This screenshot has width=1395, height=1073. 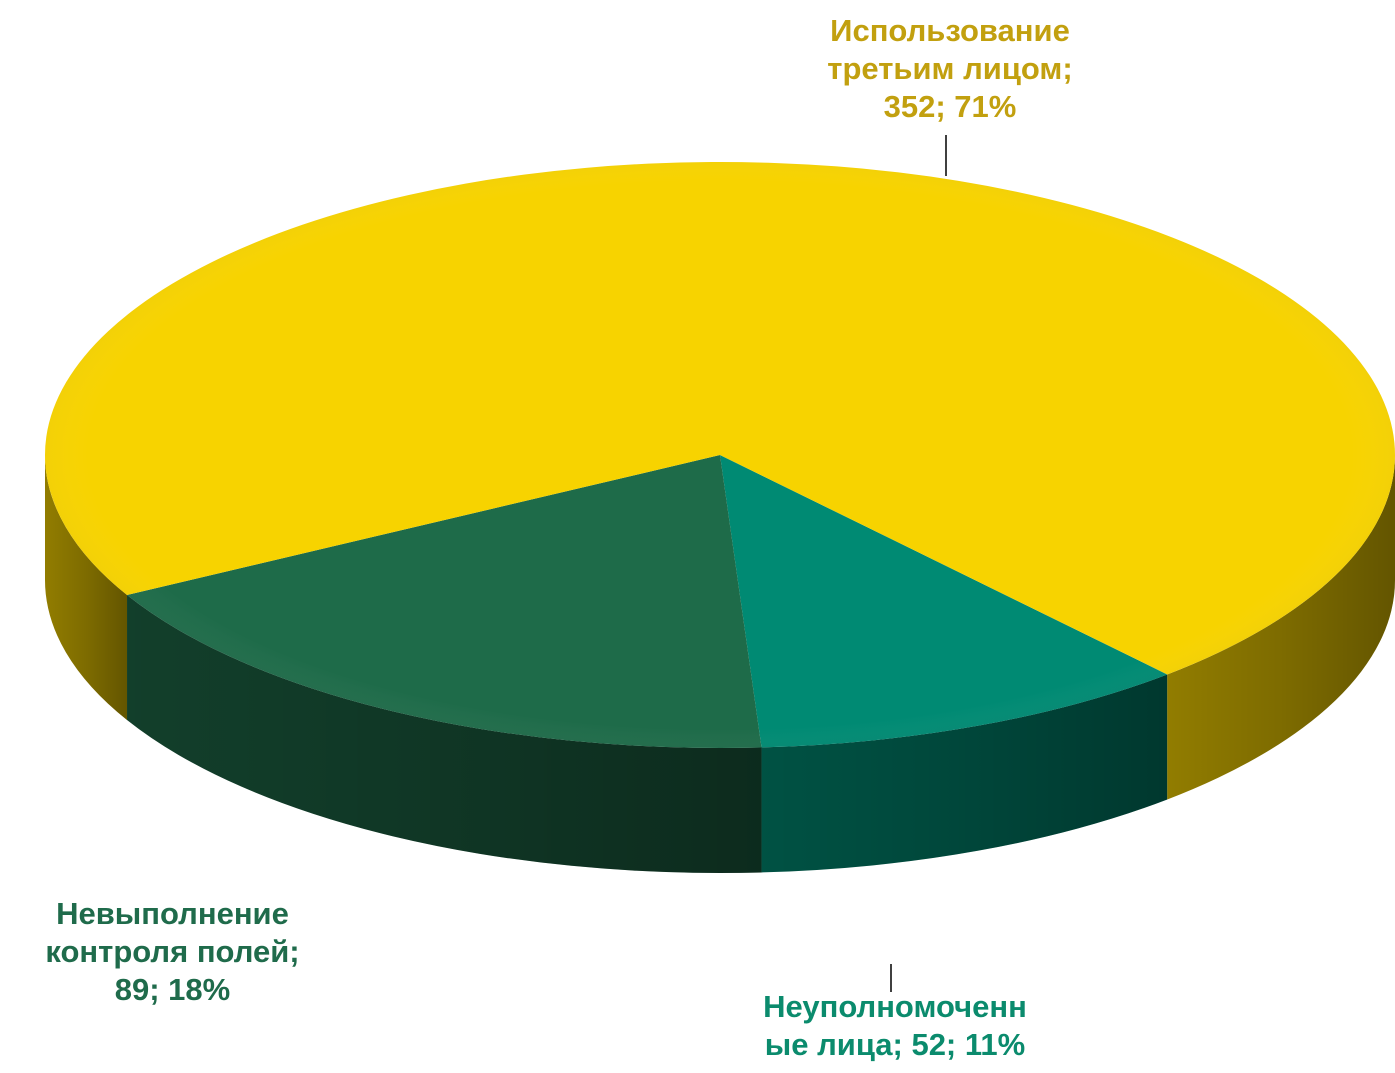 What do you see at coordinates (950, 106) in the screenshot?
I see `slice-label-0-line-2: 352; 71%` at bounding box center [950, 106].